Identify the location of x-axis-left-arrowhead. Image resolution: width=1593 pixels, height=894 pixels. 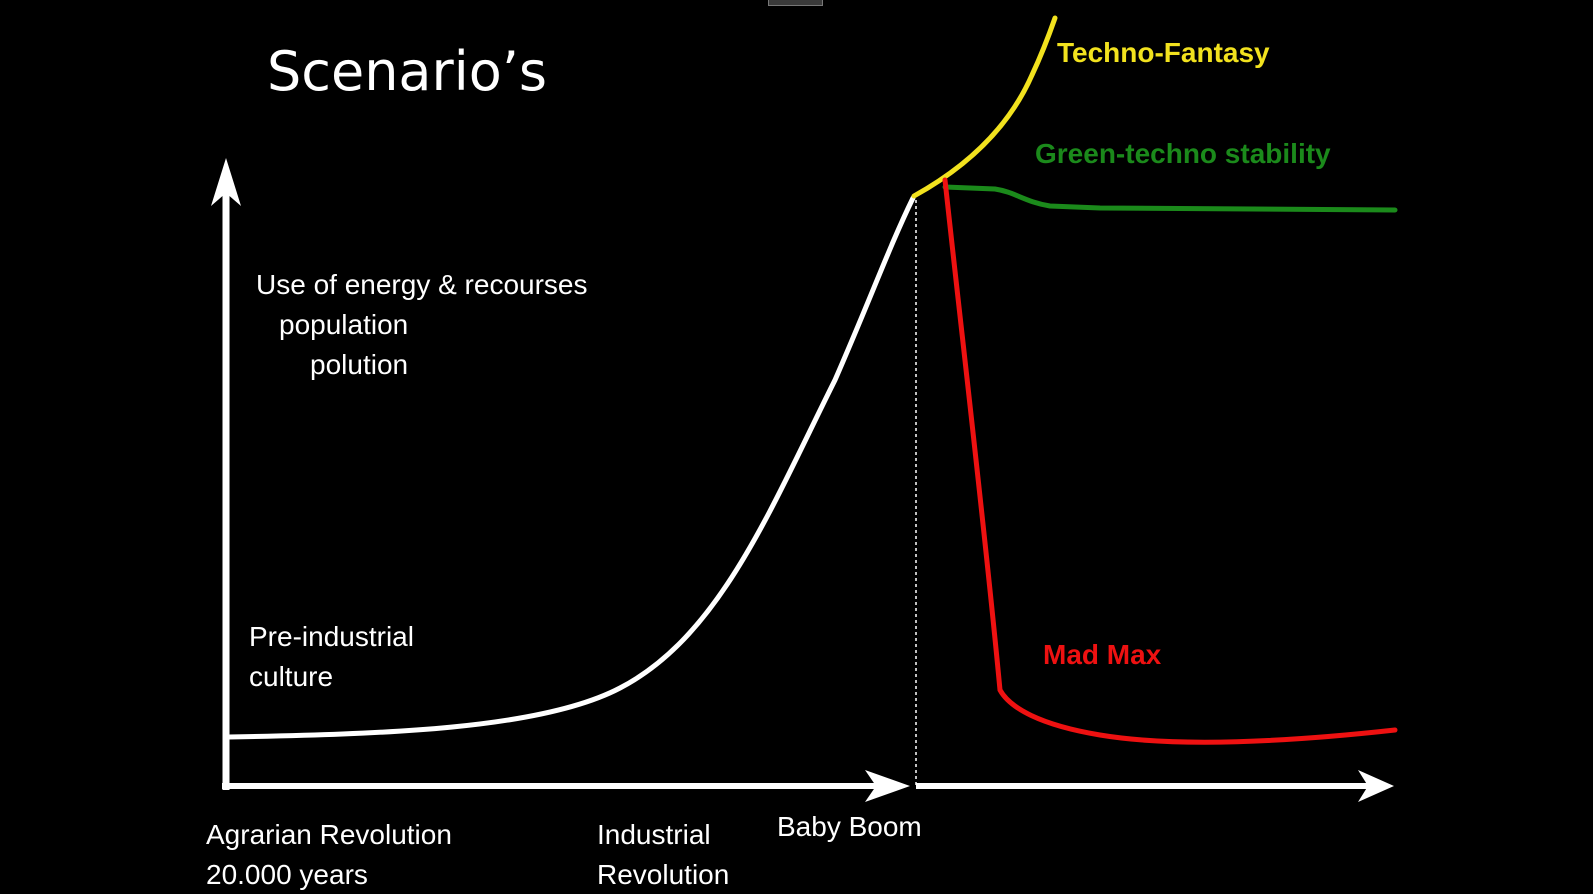
(887, 786).